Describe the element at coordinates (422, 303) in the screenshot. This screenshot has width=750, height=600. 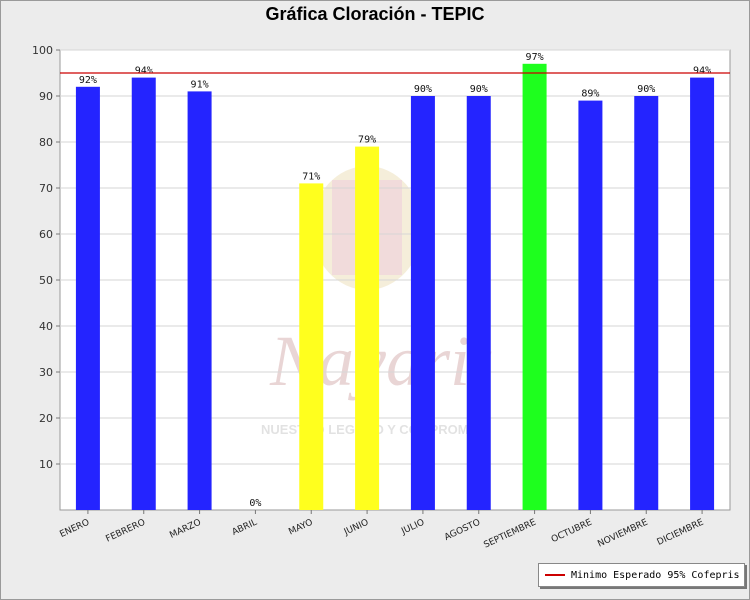
I see `bar-julio` at that location.